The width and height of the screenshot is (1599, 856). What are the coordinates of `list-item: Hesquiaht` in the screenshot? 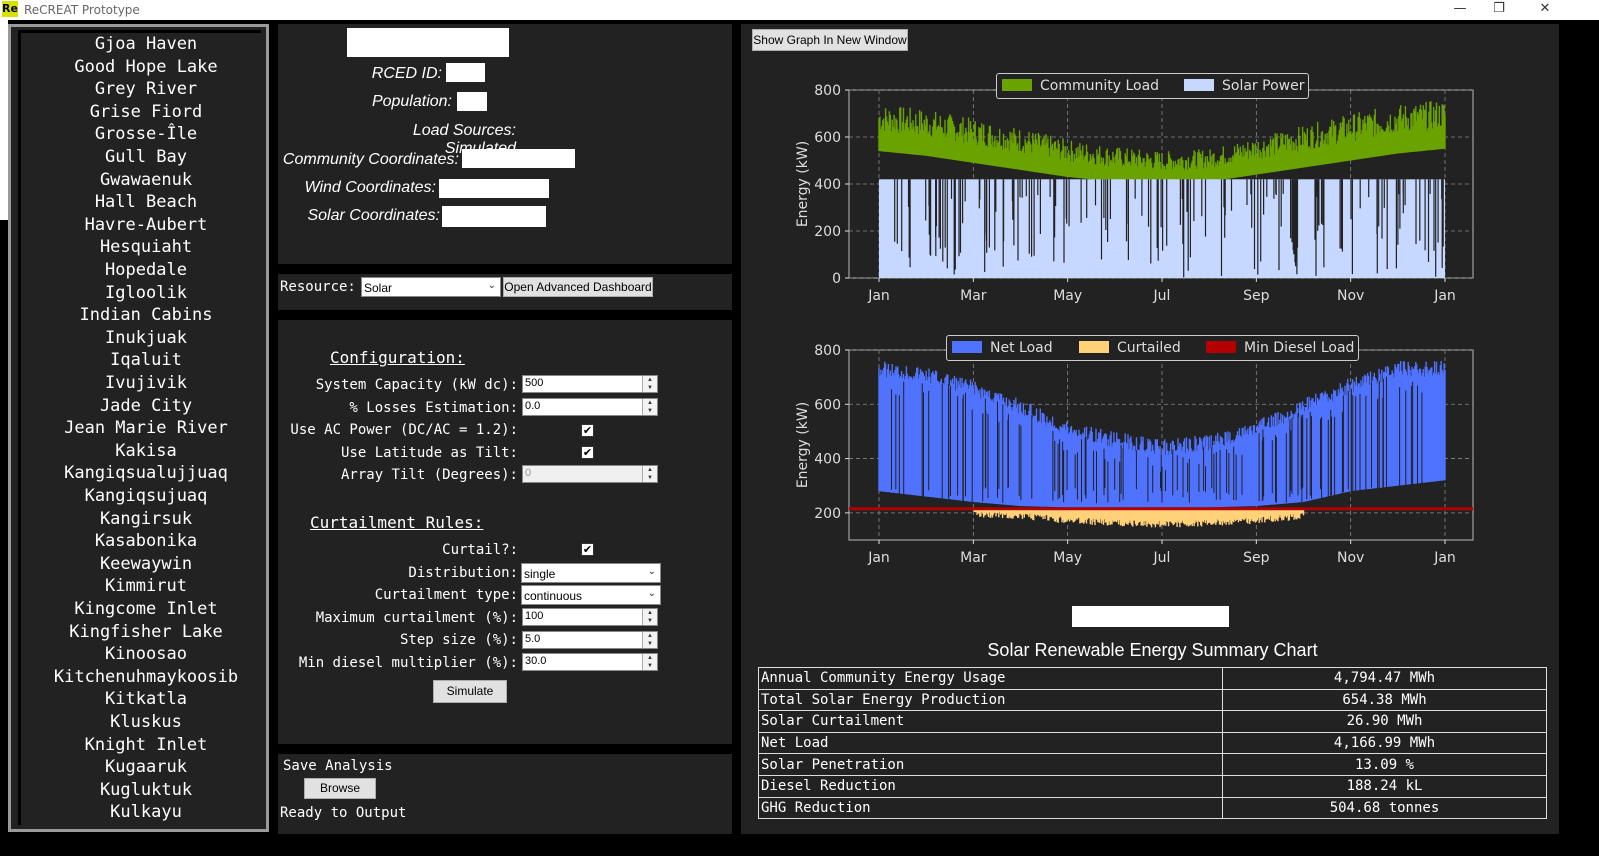 It's located at (146, 247).